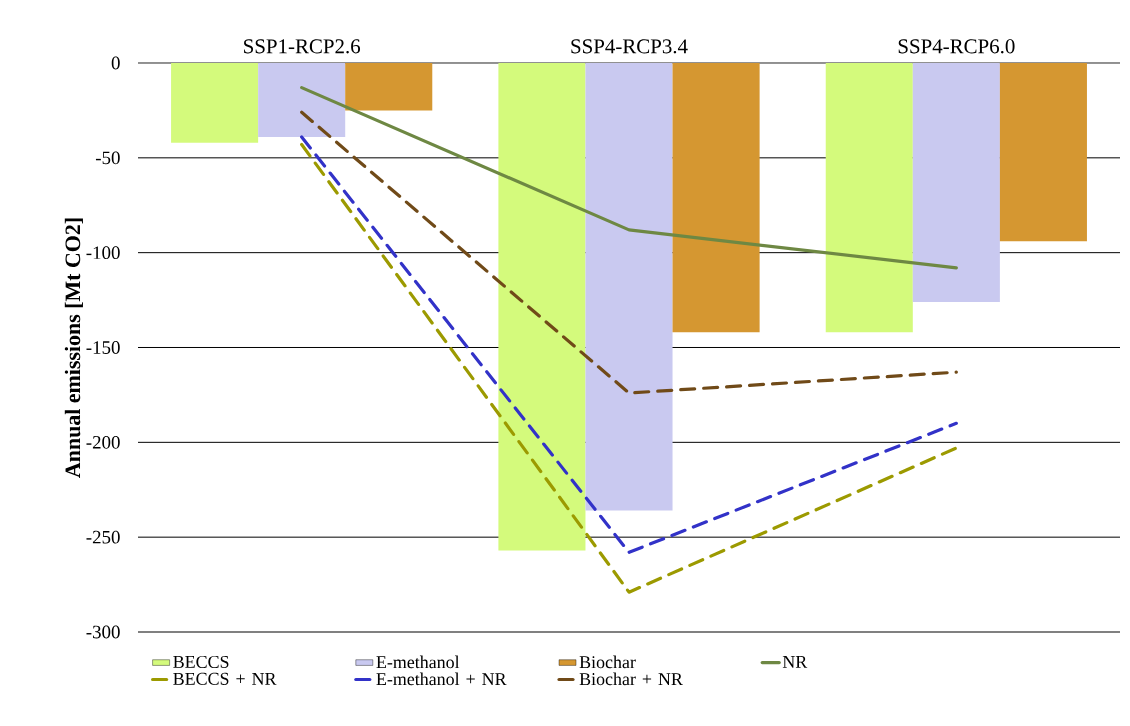 This screenshot has width=1130, height=726. What do you see at coordinates (631, 679) in the screenshot?
I see `legend-label: Biochar + NR` at bounding box center [631, 679].